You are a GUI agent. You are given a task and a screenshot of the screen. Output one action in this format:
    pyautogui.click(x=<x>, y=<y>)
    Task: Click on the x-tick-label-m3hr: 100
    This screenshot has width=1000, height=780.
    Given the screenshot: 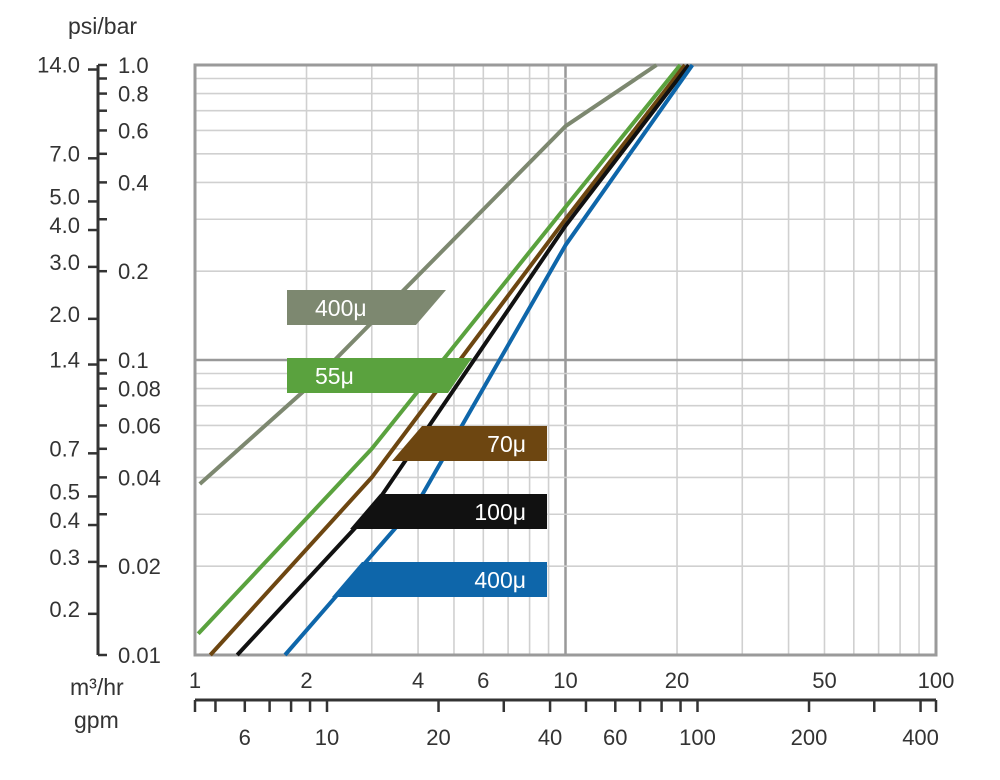 What is the action you would take?
    pyautogui.click(x=936, y=680)
    